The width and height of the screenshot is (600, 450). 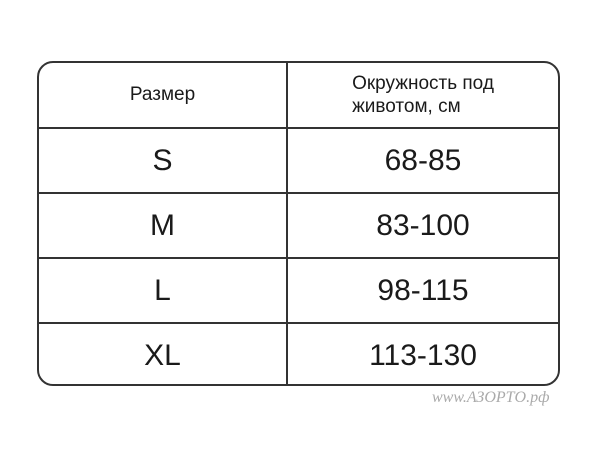 I want to click on table-row: S 68-85, so click(x=298, y=159).